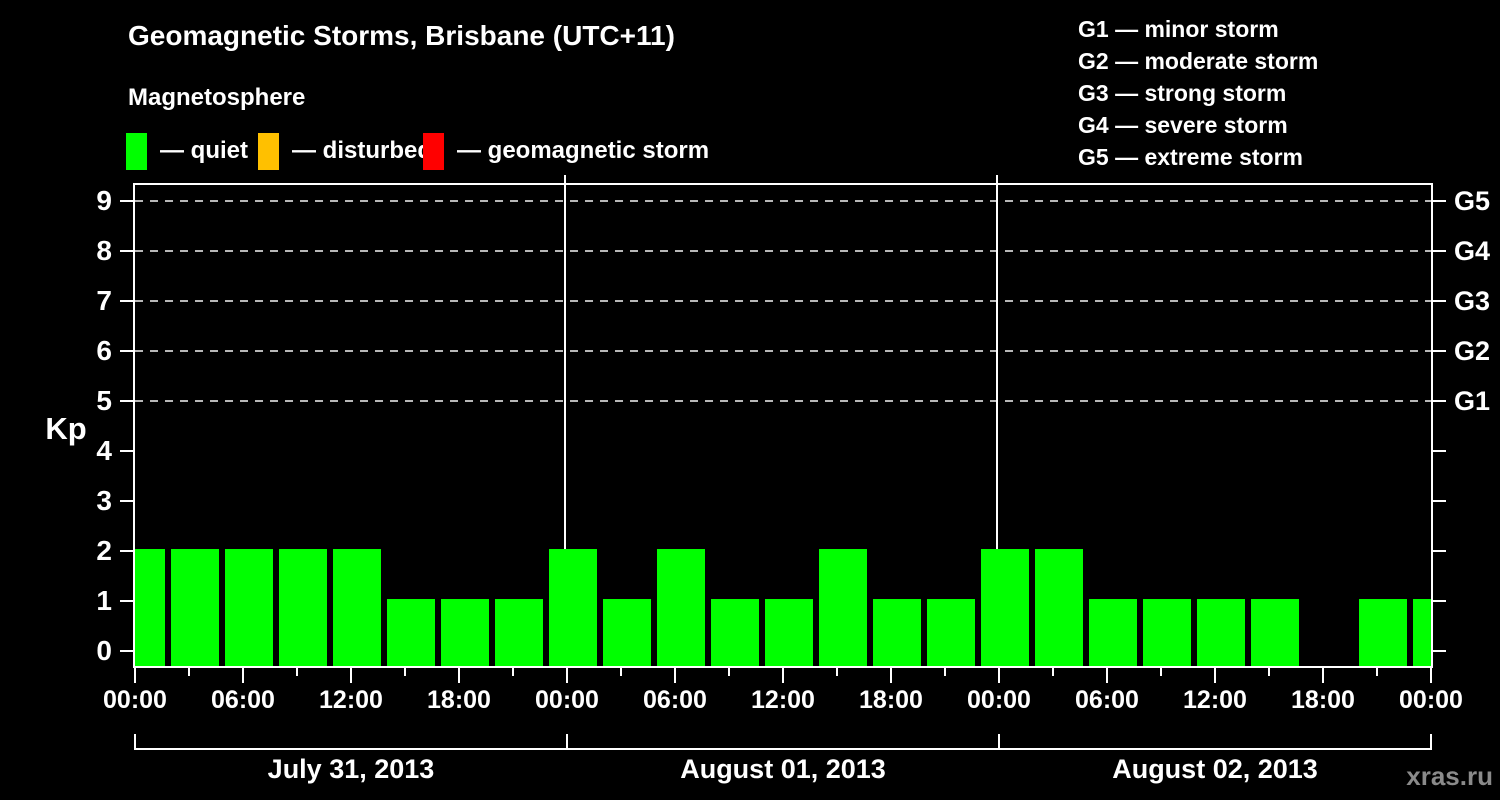  What do you see at coordinates (783, 251) in the screenshot?
I see `gridline-kp8` at bounding box center [783, 251].